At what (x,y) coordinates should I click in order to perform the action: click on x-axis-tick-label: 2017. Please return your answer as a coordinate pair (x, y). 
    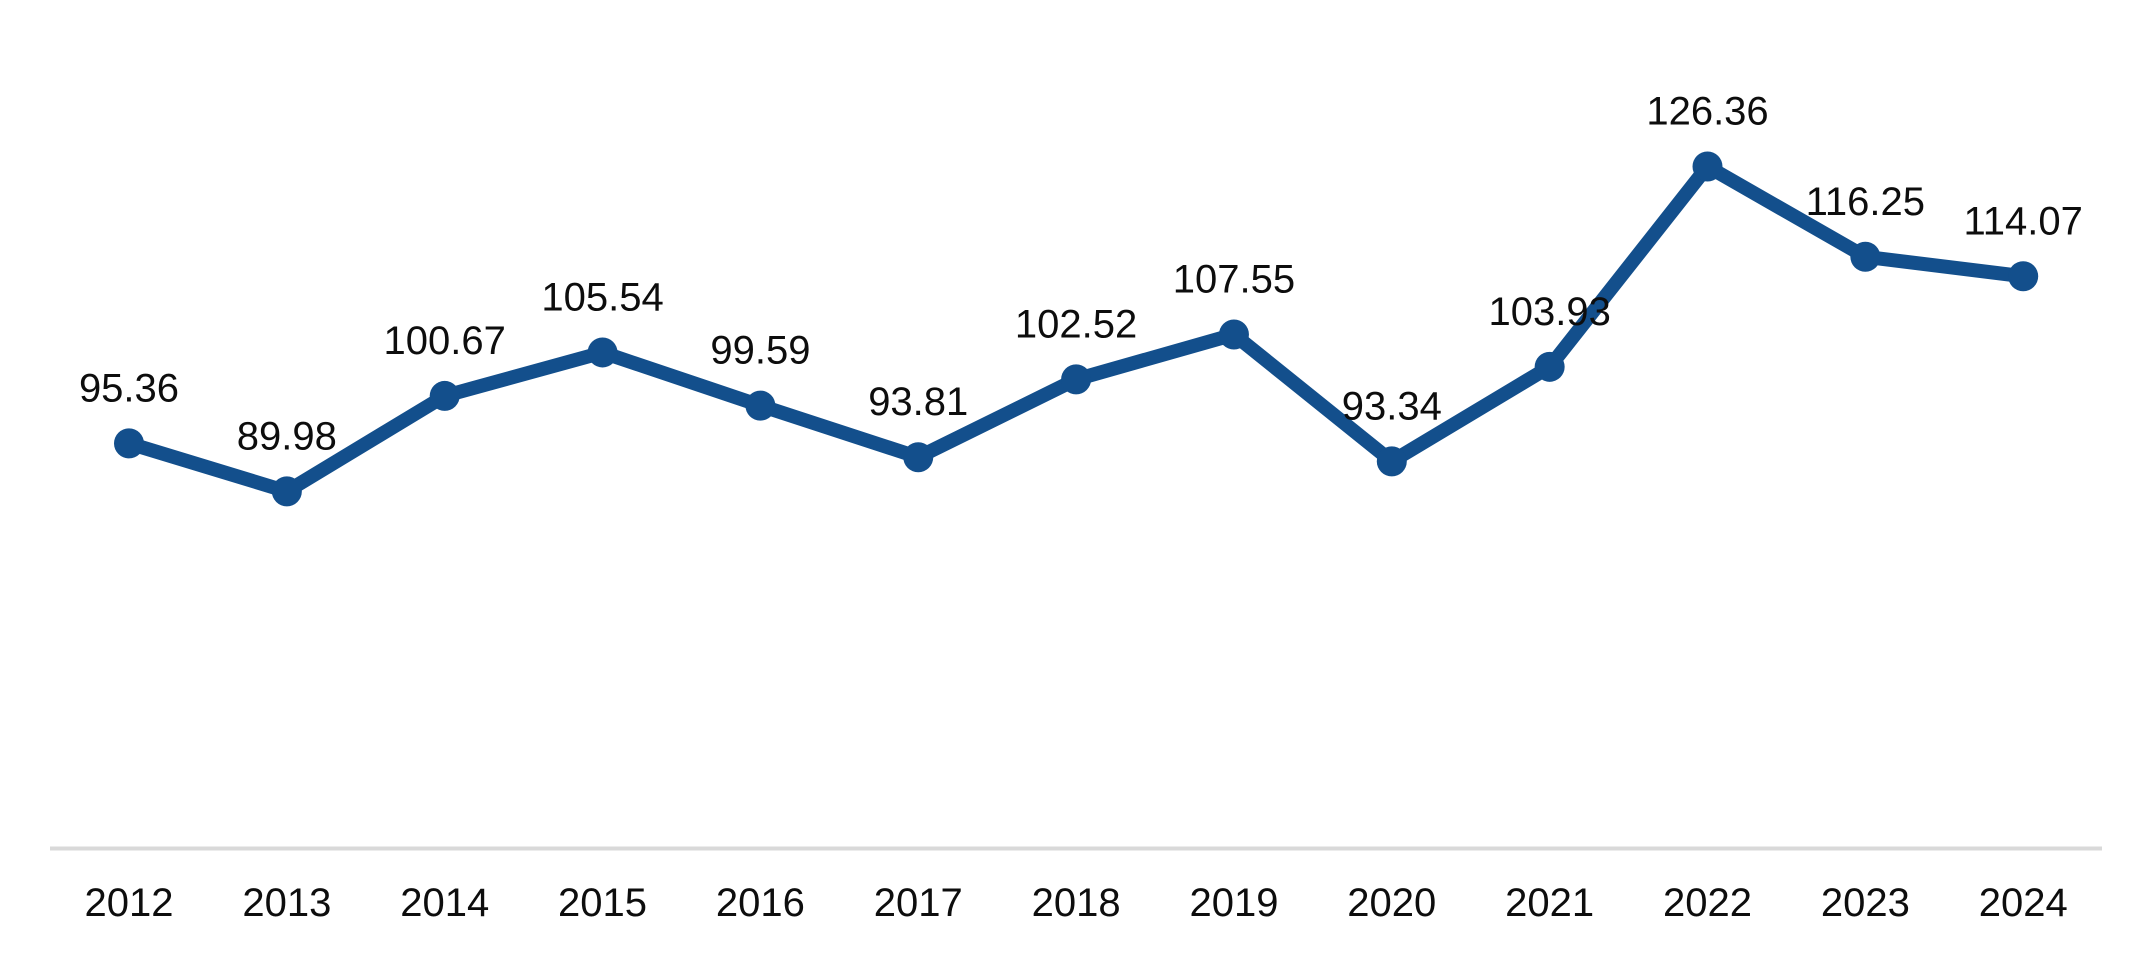
    Looking at the image, I should click on (918, 903).